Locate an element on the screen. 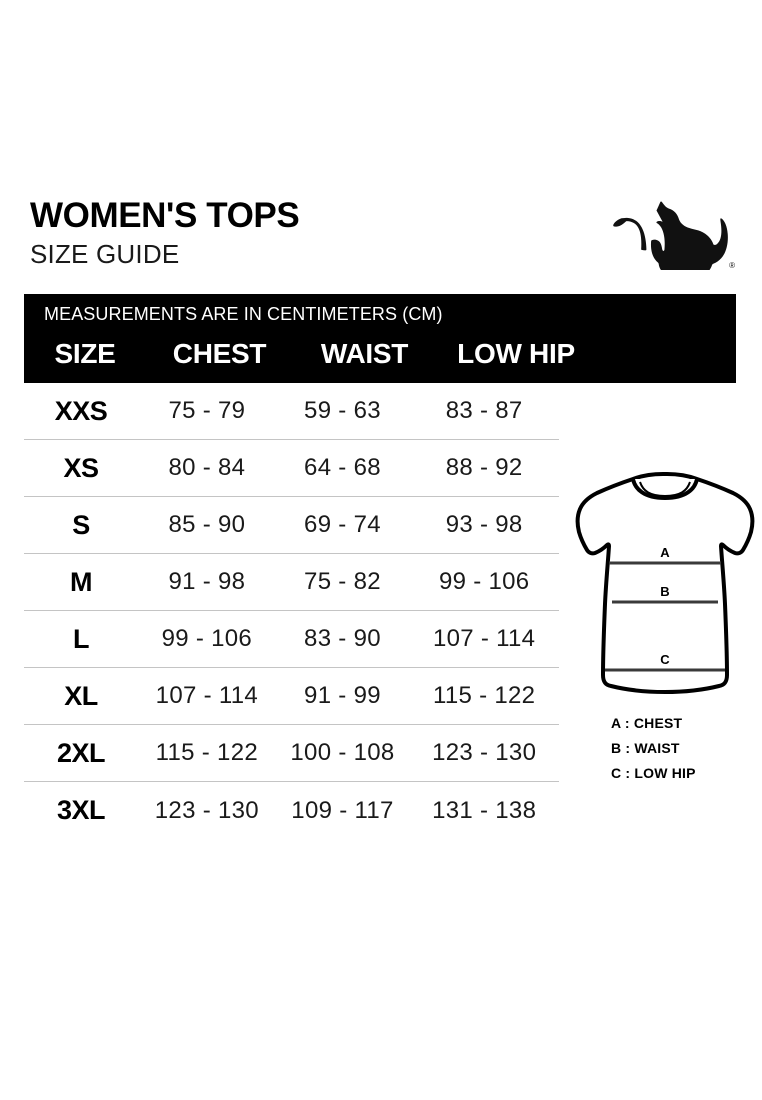 The image size is (762, 1100). cell-waist: 59 - 63 is located at coordinates (342, 410).